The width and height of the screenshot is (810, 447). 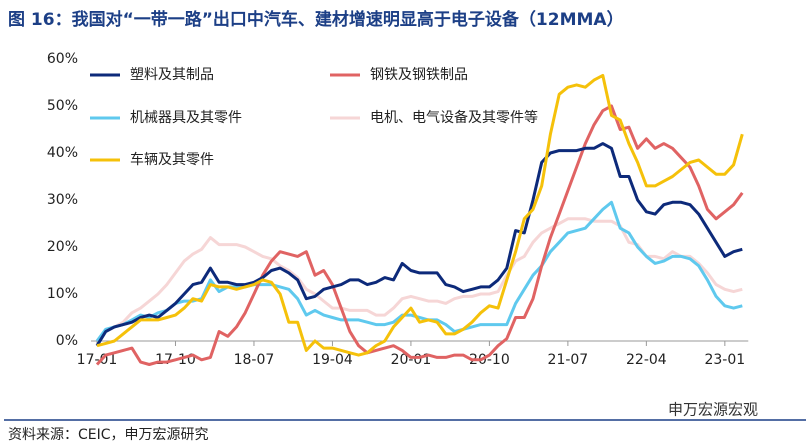 I want to click on legend-label: 电机、电气设备及其零件等, so click(x=454, y=117).